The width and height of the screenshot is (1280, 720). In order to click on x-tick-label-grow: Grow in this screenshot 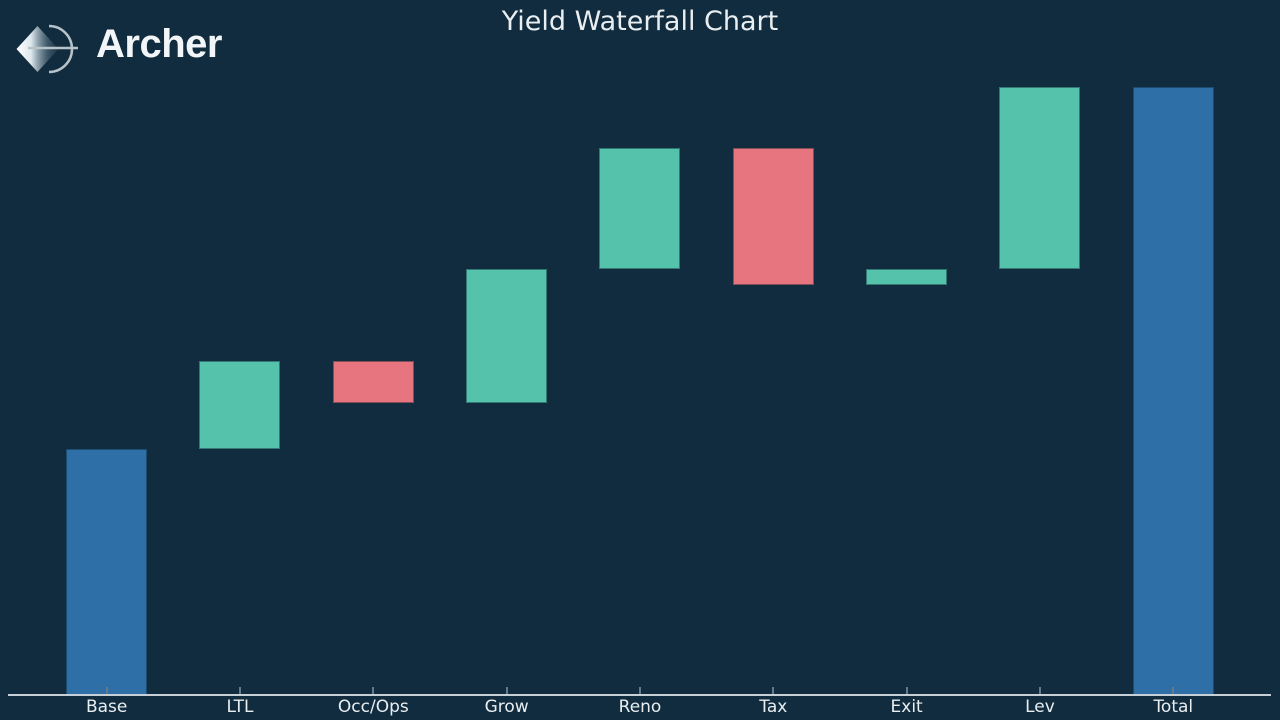, I will do `click(506, 707)`.